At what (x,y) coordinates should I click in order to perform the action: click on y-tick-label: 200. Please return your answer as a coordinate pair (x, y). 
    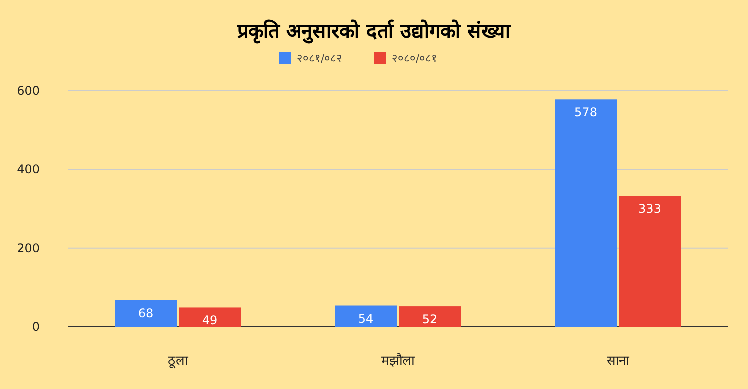
    Looking at the image, I should click on (28, 248).